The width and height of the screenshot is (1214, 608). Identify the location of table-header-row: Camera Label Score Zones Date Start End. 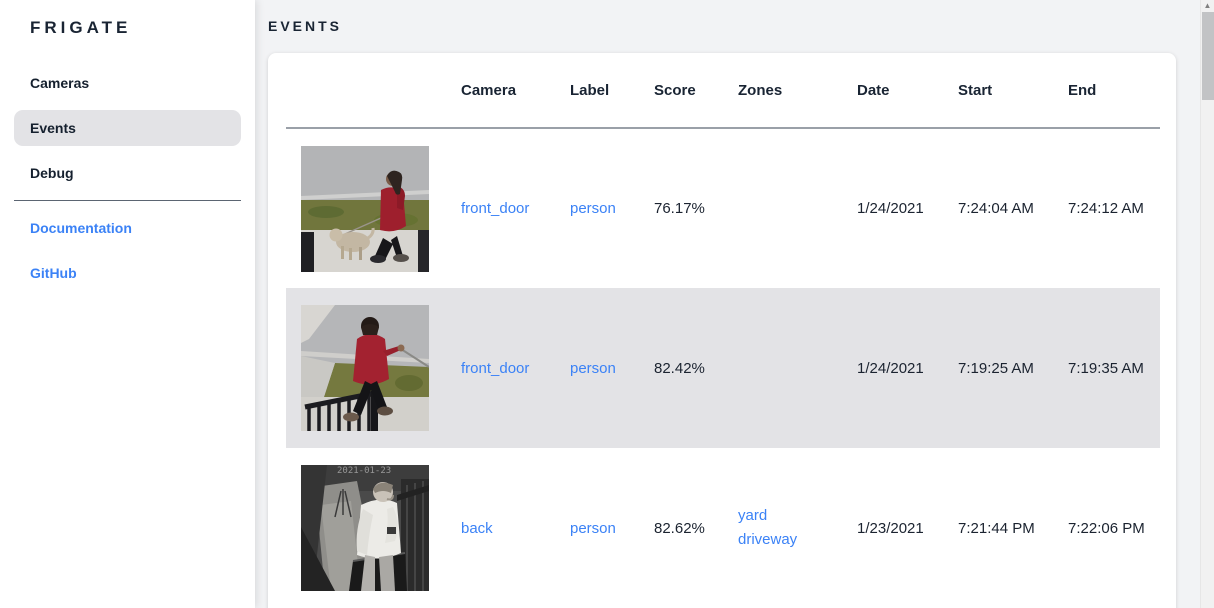
(723, 91).